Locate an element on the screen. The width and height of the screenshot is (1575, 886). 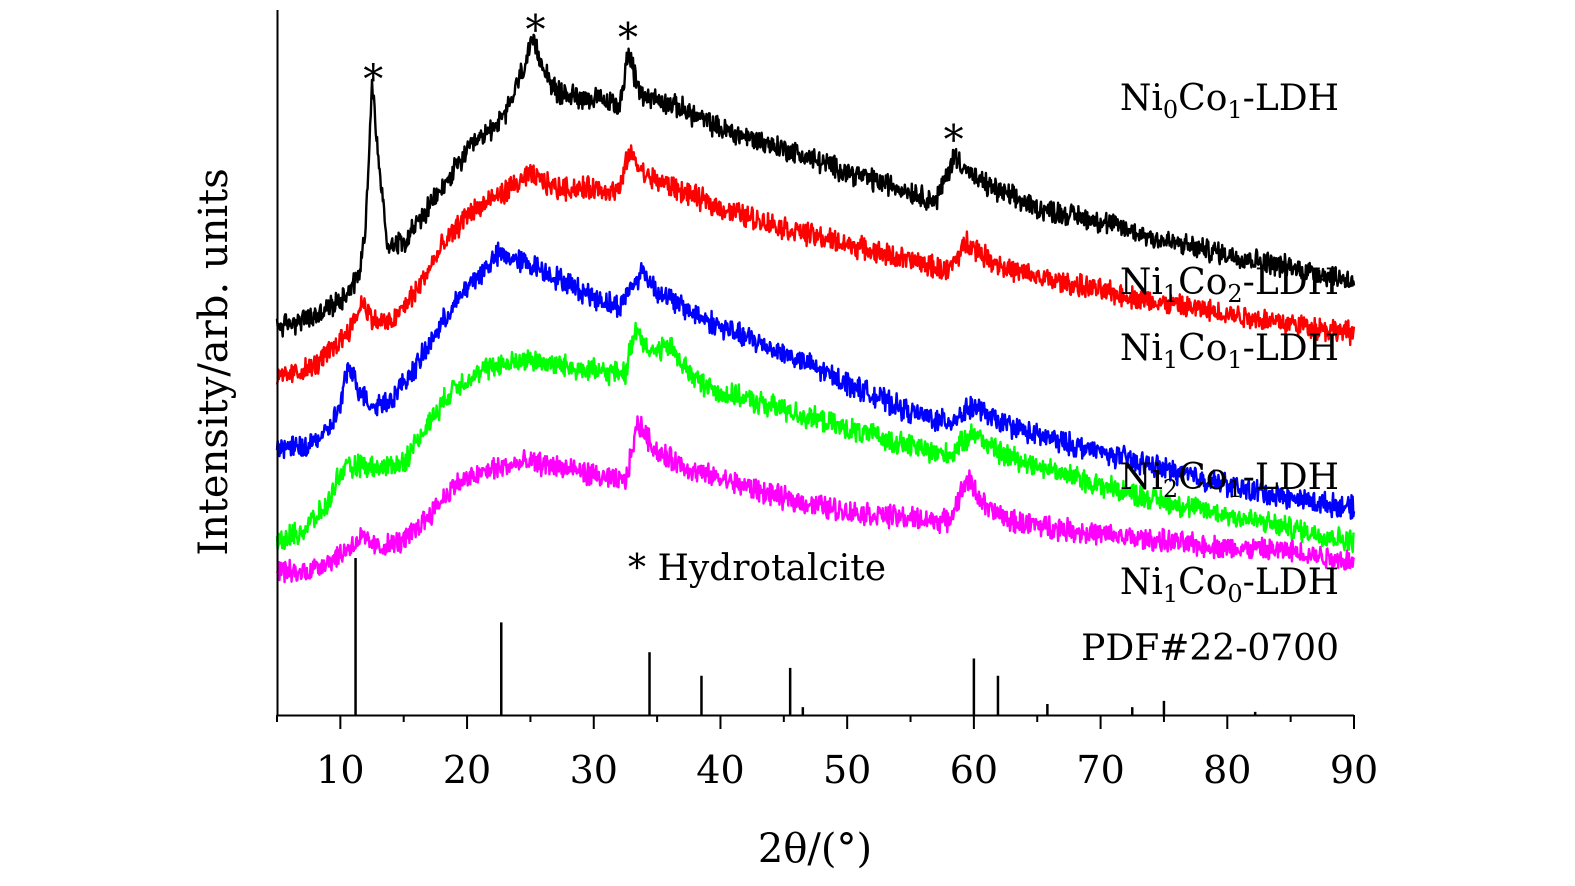
peak-star-1: * is located at coordinates (535, 31).